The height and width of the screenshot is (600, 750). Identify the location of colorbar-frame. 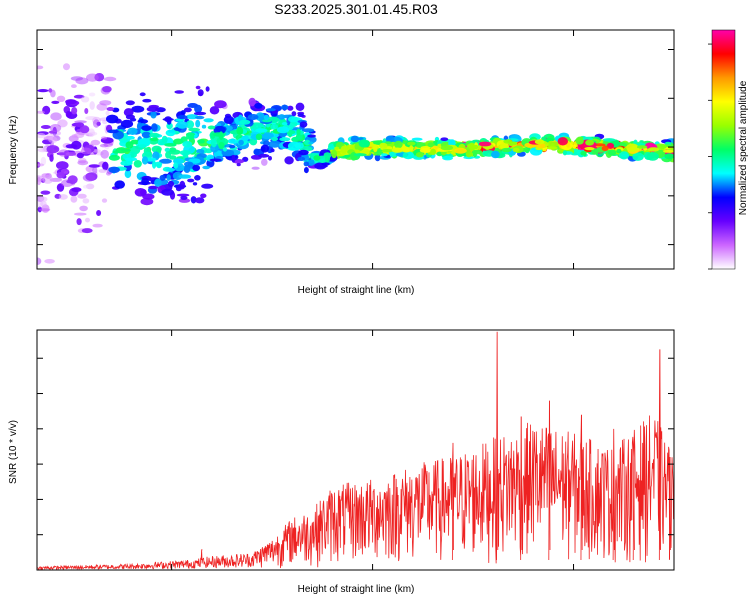
(723, 149).